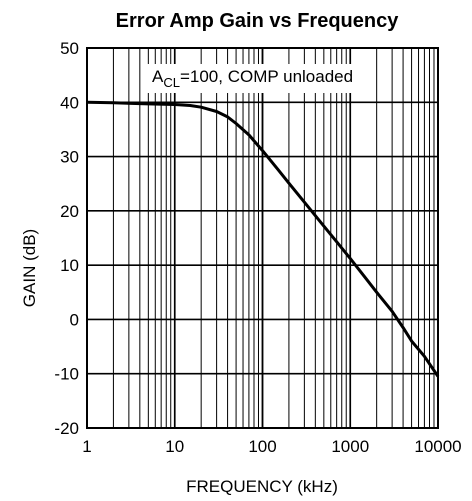 The height and width of the screenshot is (501, 472). Describe the element at coordinates (66, 428) in the screenshot. I see `y-tick-label: -20` at that location.